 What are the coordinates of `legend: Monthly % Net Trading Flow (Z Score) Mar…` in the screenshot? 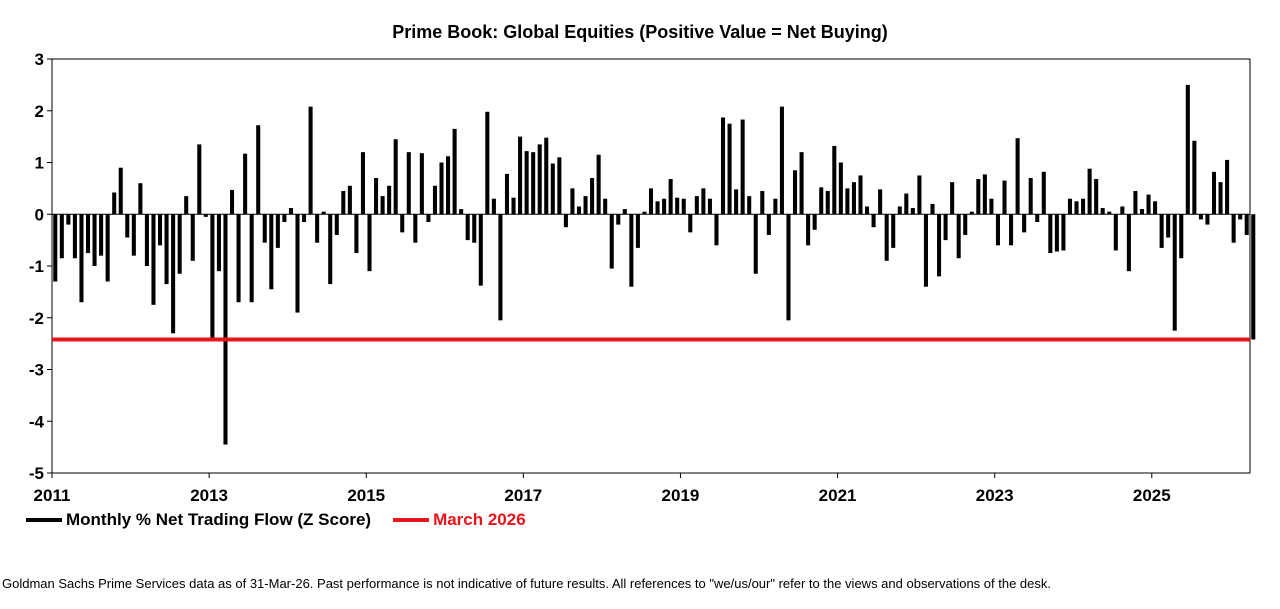 It's located at (287, 520).